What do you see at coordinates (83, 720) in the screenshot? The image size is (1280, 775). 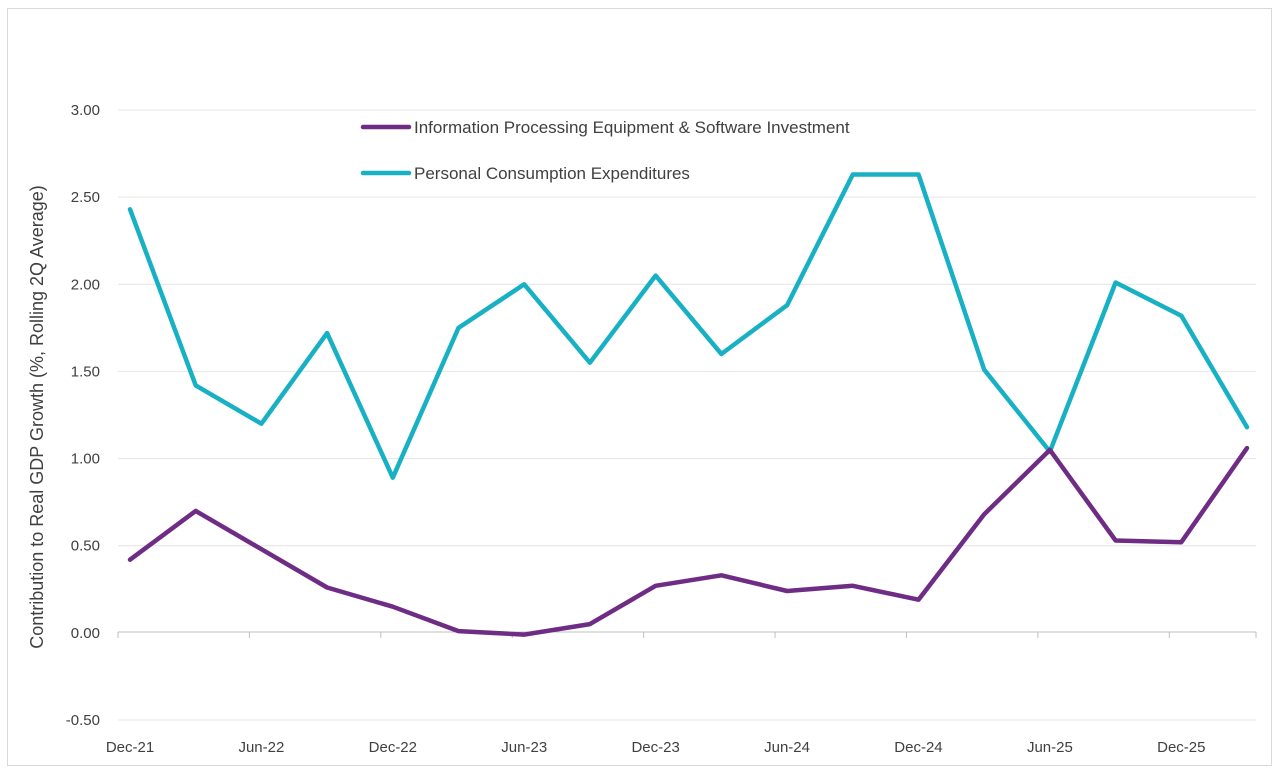 I see `y-tick-label: -0.50` at bounding box center [83, 720].